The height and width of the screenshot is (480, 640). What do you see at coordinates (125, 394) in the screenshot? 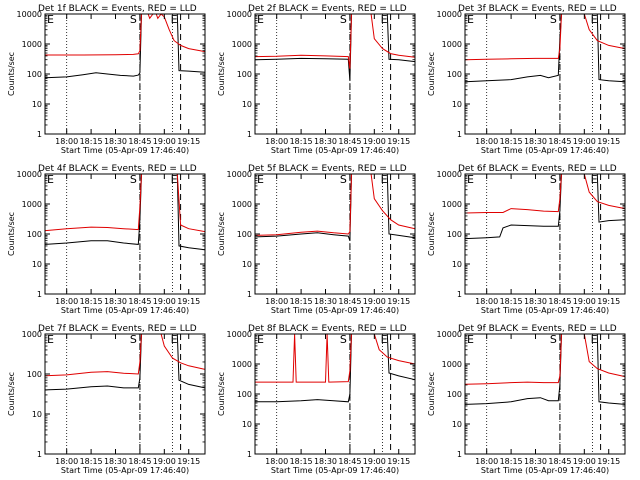
I see `plot-frame` at bounding box center [125, 394].